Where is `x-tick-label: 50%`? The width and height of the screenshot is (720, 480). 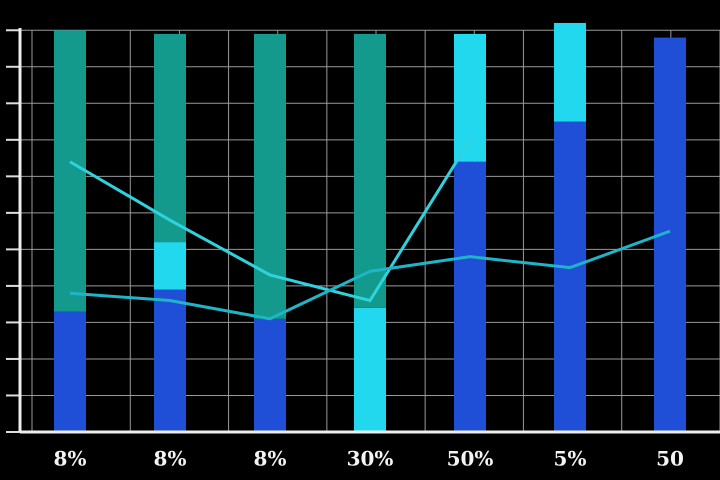 x-tick-label: 50% is located at coordinates (470, 459).